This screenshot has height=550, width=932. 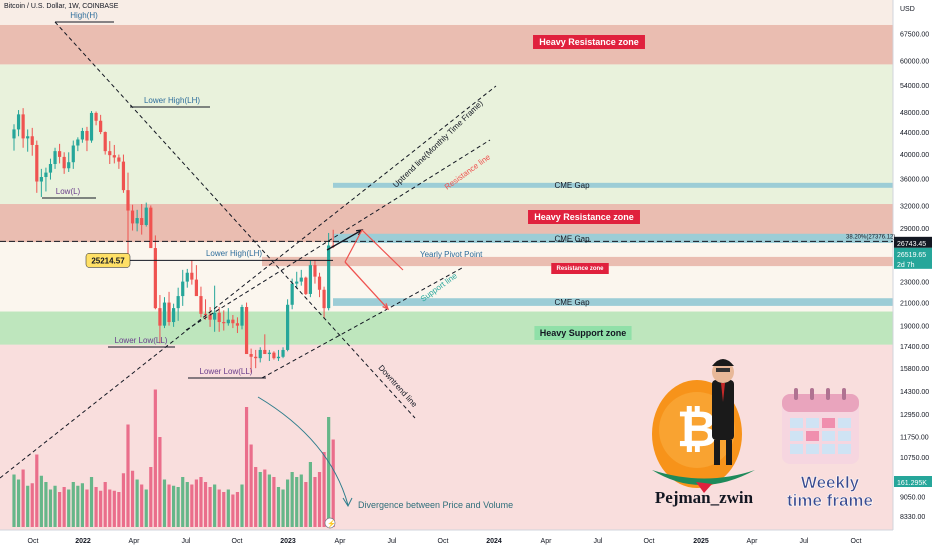 What do you see at coordinates (353, 246) in the screenshot?
I see `projection-link` at bounding box center [353, 246].